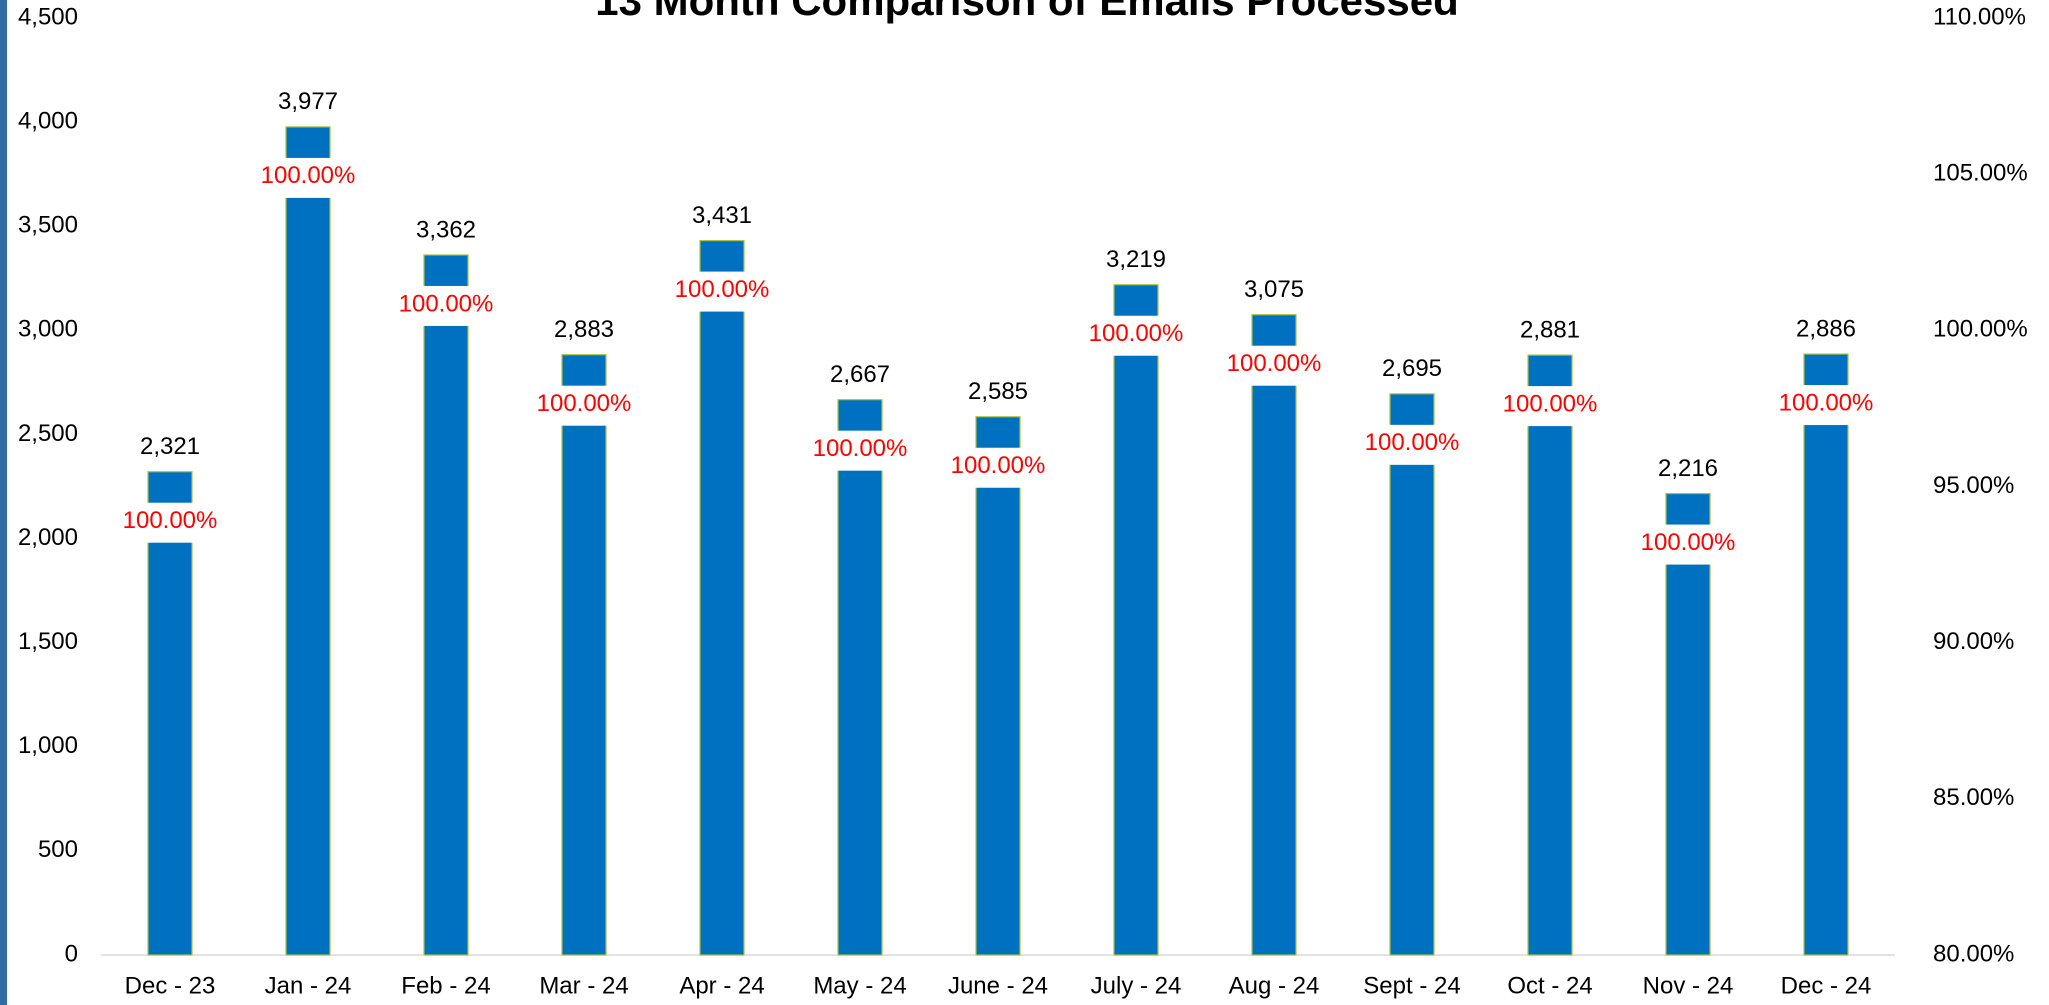 Image resolution: width=2049 pixels, height=1005 pixels. Describe the element at coordinates (48, 641) in the screenshot. I see `y-tick-label: 1,500` at that location.